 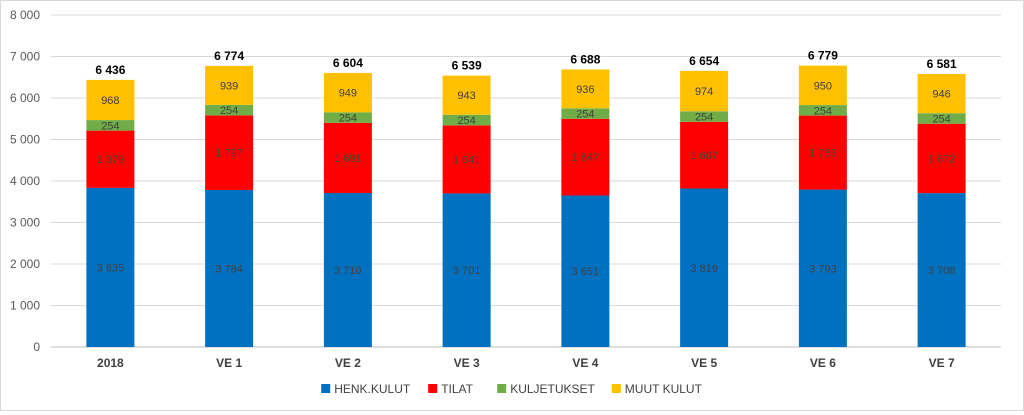 I want to click on data-label: 3 835, so click(x=111, y=268).